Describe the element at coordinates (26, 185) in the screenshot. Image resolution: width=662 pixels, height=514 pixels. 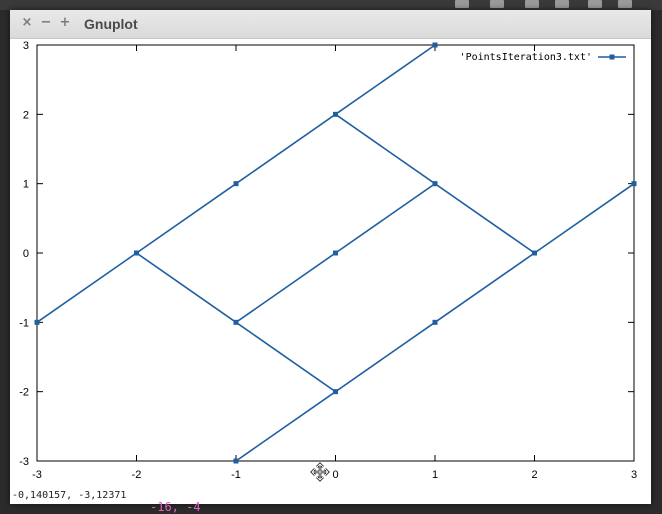
I see `y-tick-label: 1` at that location.